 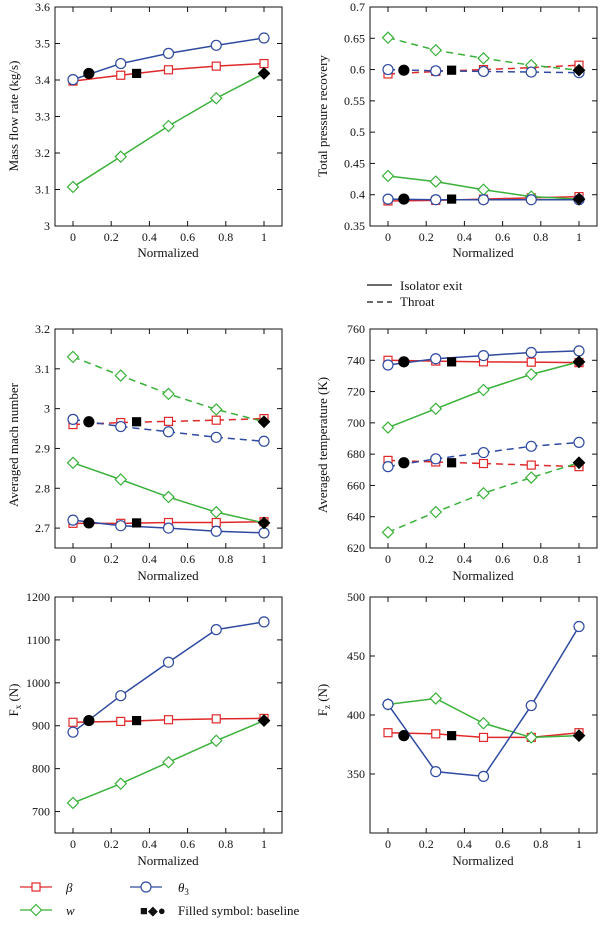 I want to click on y-tick-label: 760, so click(x=356, y=329).